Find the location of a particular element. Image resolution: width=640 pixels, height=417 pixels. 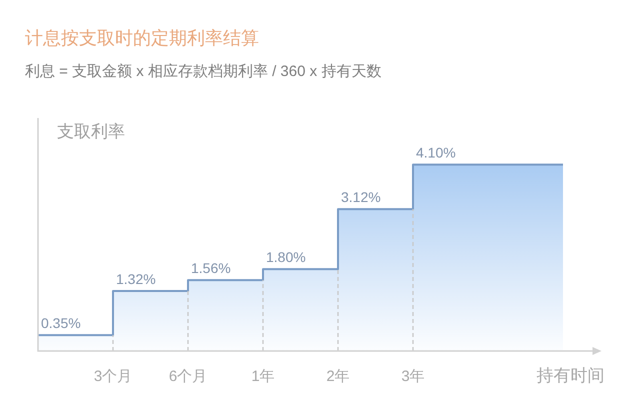

subtitle: 利息 = 支取金额 x 相应存款档期利率 / 360 x 持有天数 is located at coordinates (203, 71).